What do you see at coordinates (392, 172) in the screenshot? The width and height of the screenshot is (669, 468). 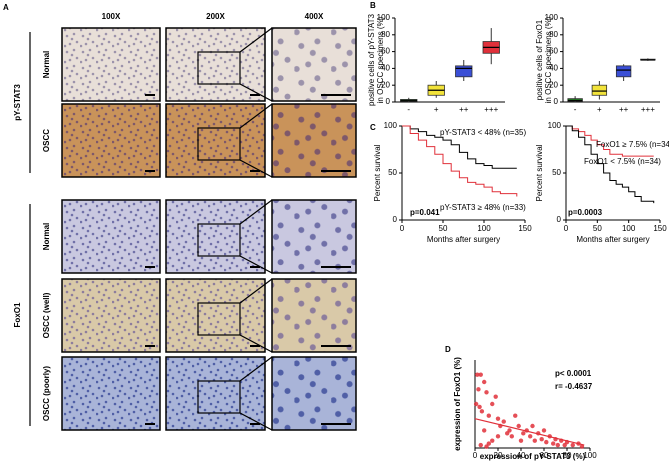 I see `y-tick-label: 50` at bounding box center [392, 172].